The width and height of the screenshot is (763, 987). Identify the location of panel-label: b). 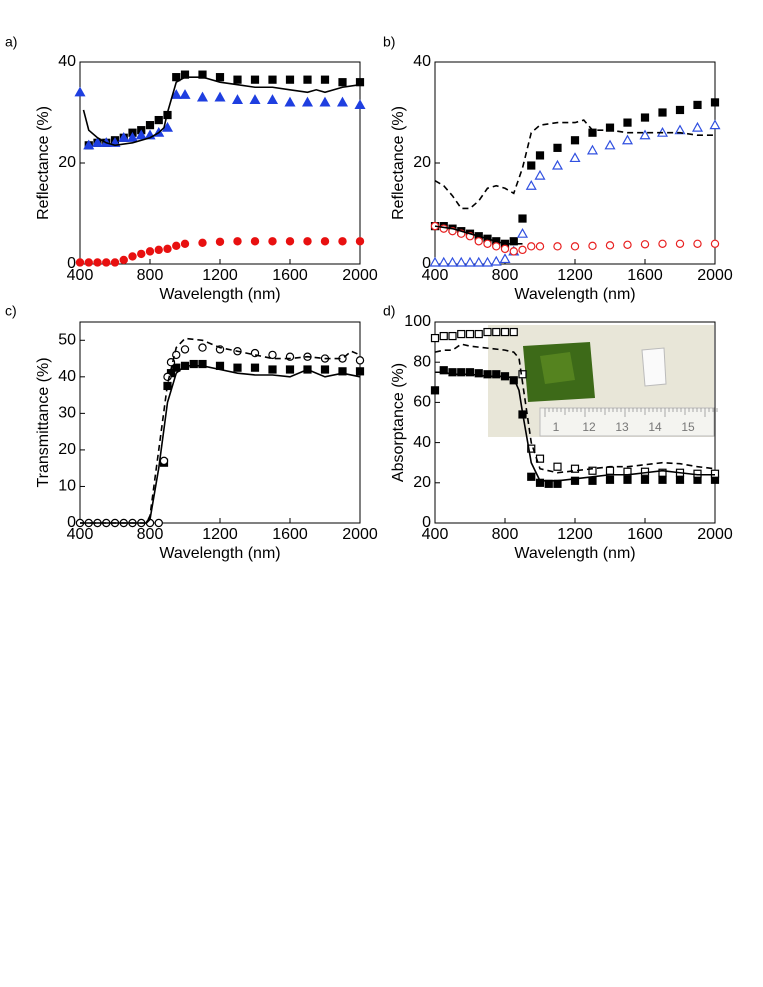
(389, 42).